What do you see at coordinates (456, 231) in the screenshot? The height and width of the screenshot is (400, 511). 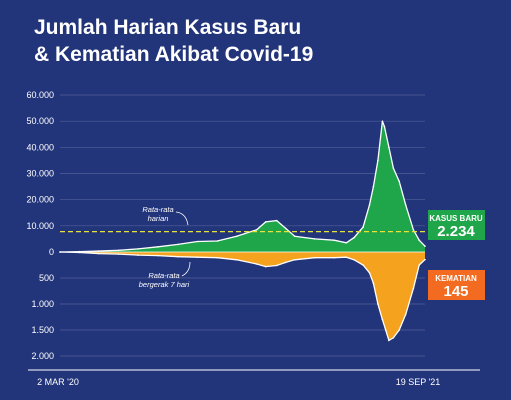 I see `cases-badge-value: 2.234` at bounding box center [456, 231].